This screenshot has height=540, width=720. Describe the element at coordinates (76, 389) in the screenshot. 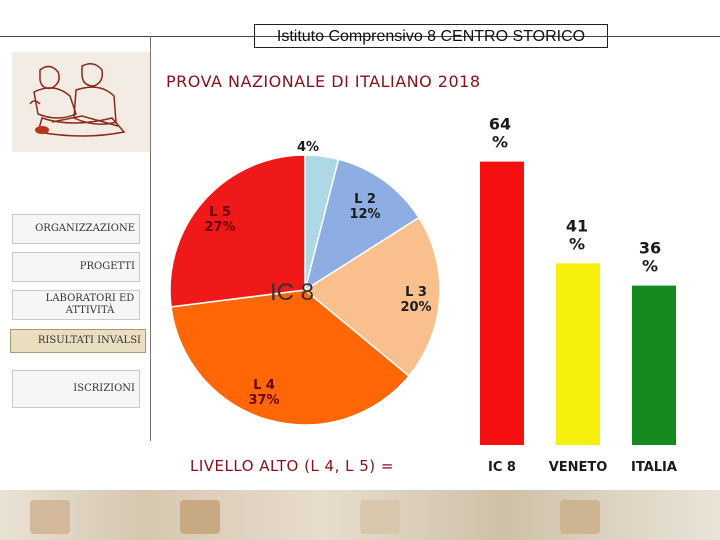

I see `nav-iscrizioni: ISCRIZIONI` at that location.